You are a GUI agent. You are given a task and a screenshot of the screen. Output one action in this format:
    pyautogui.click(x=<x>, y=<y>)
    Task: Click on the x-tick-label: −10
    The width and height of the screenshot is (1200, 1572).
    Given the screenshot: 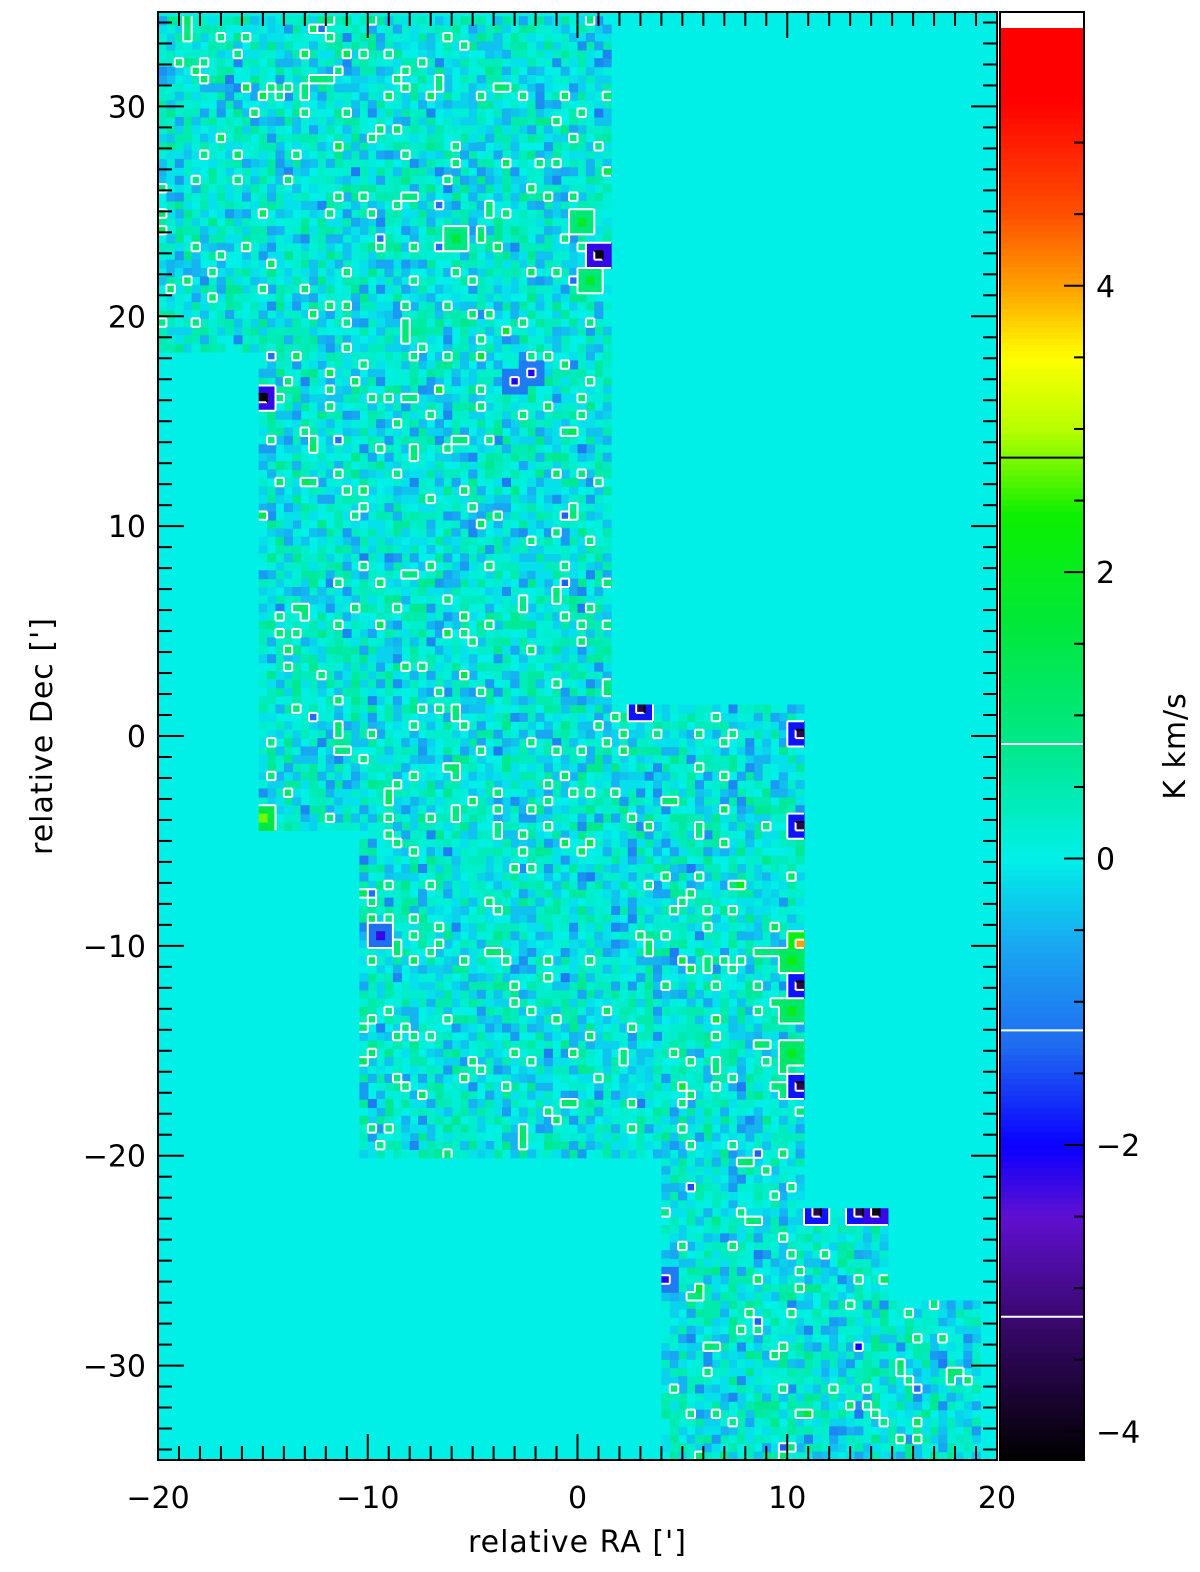 What is the action you would take?
    pyautogui.click(x=367, y=1498)
    